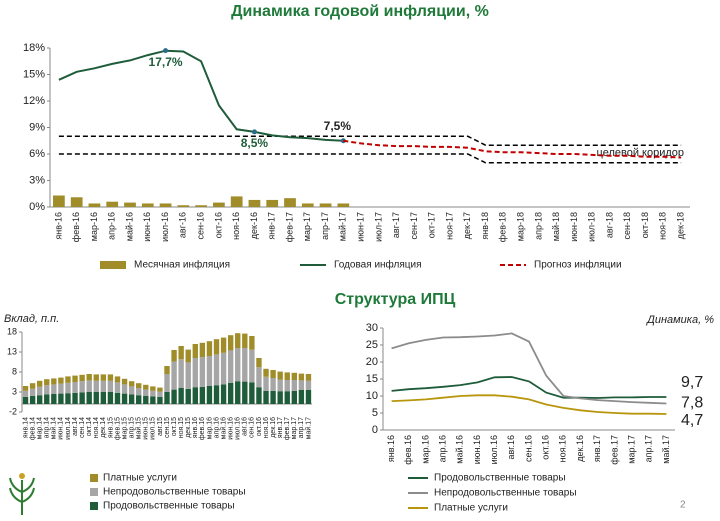  What do you see at coordinates (61, 428) in the screenshot?
I see `x-tick-label: июн.14` at bounding box center [61, 428].